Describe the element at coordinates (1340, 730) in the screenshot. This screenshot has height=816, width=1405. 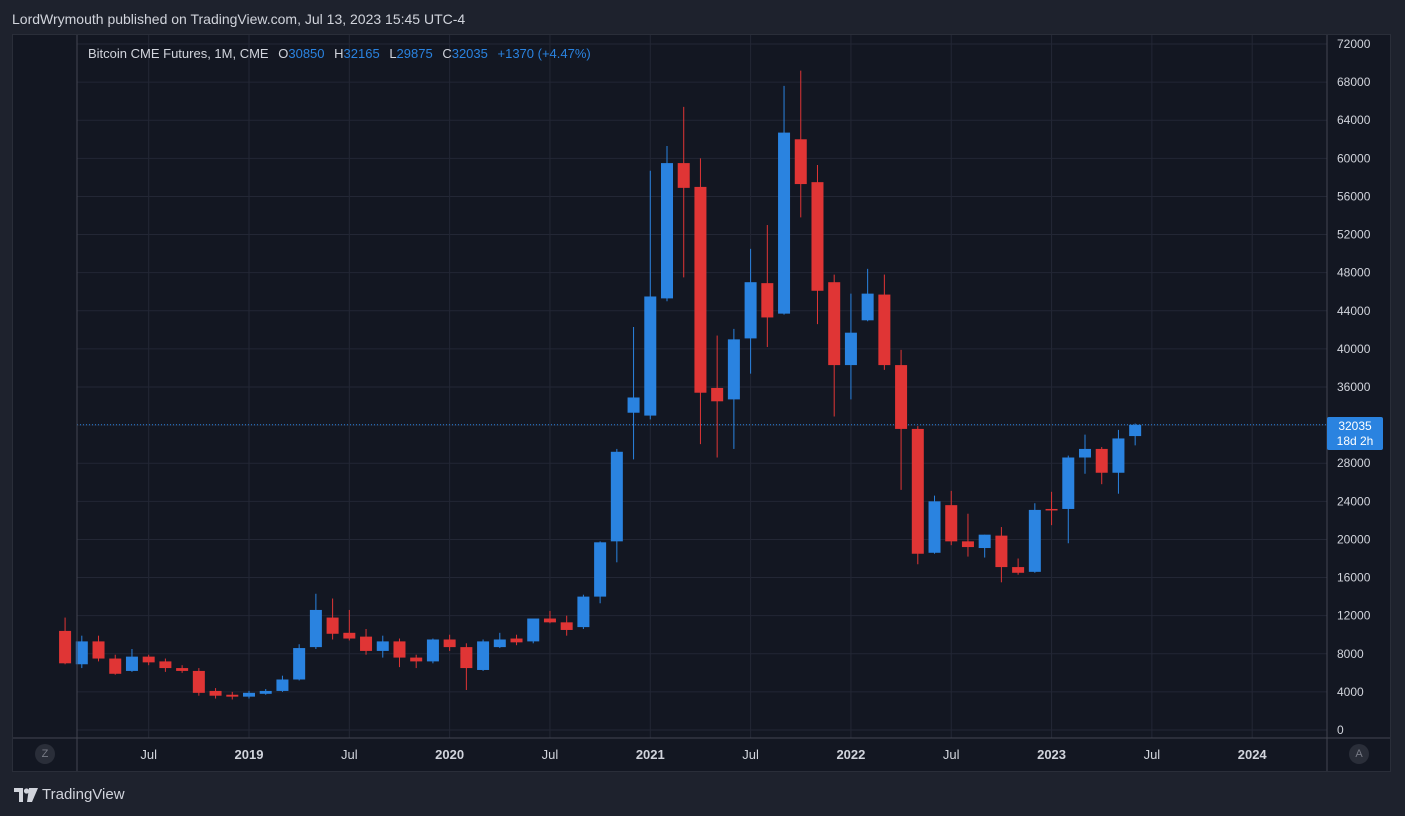
I see `y-tick-label: 0` at that location.